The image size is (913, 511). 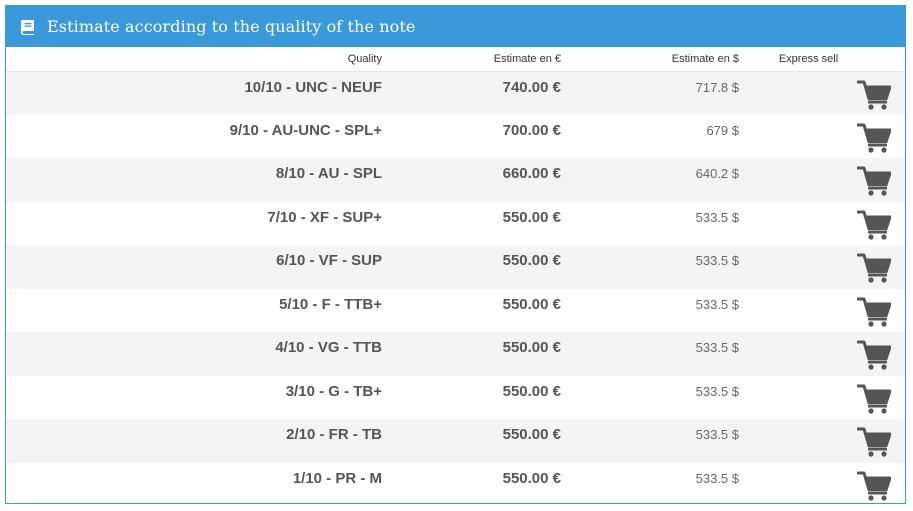 I want to click on quality-cell: 7/10 - XF - SUP+, so click(x=324, y=217).